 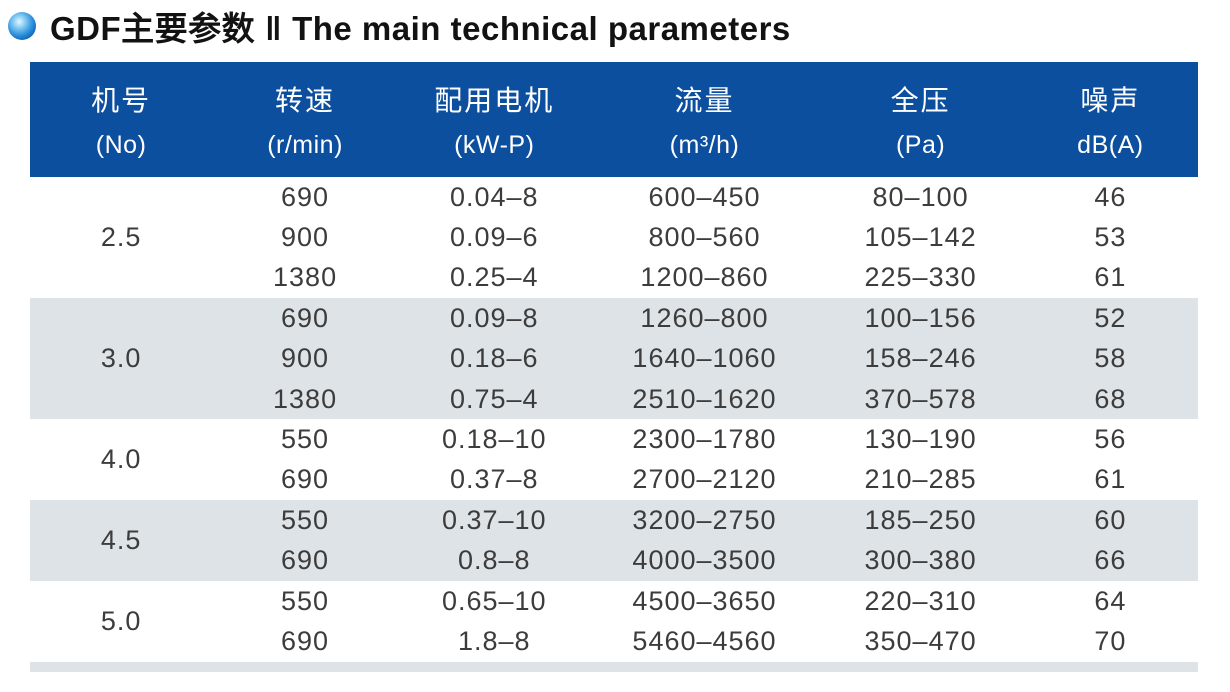 I want to click on cell-flow: 1260–800, so click(x=704, y=318).